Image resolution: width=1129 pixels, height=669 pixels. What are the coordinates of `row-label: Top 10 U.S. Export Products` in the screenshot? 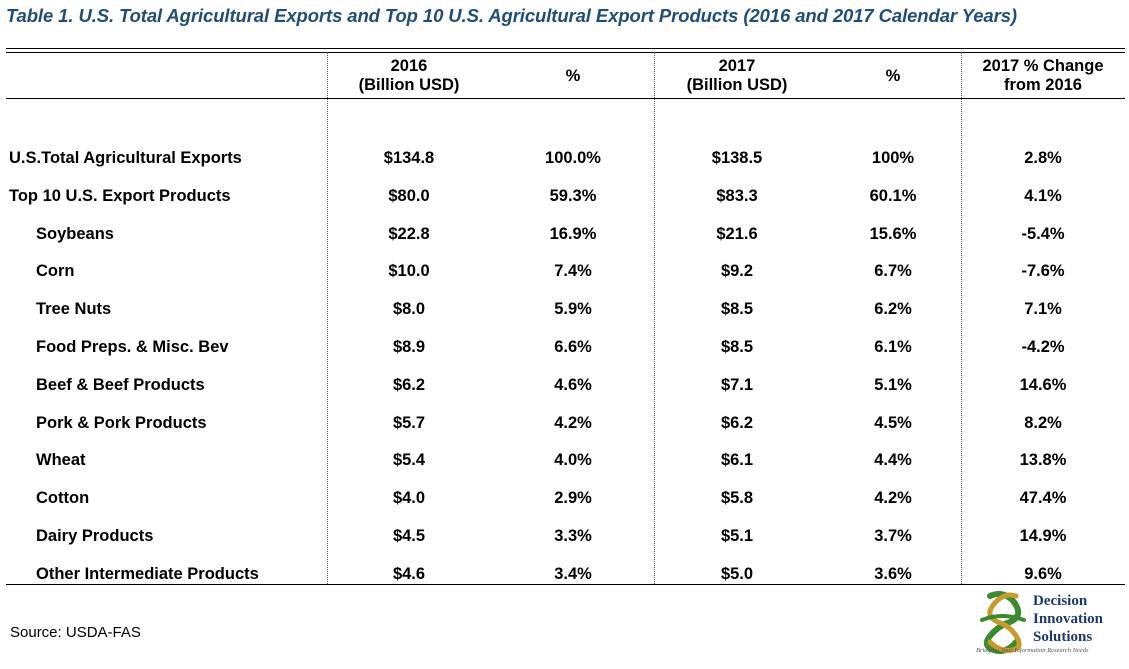 It's located at (120, 196).